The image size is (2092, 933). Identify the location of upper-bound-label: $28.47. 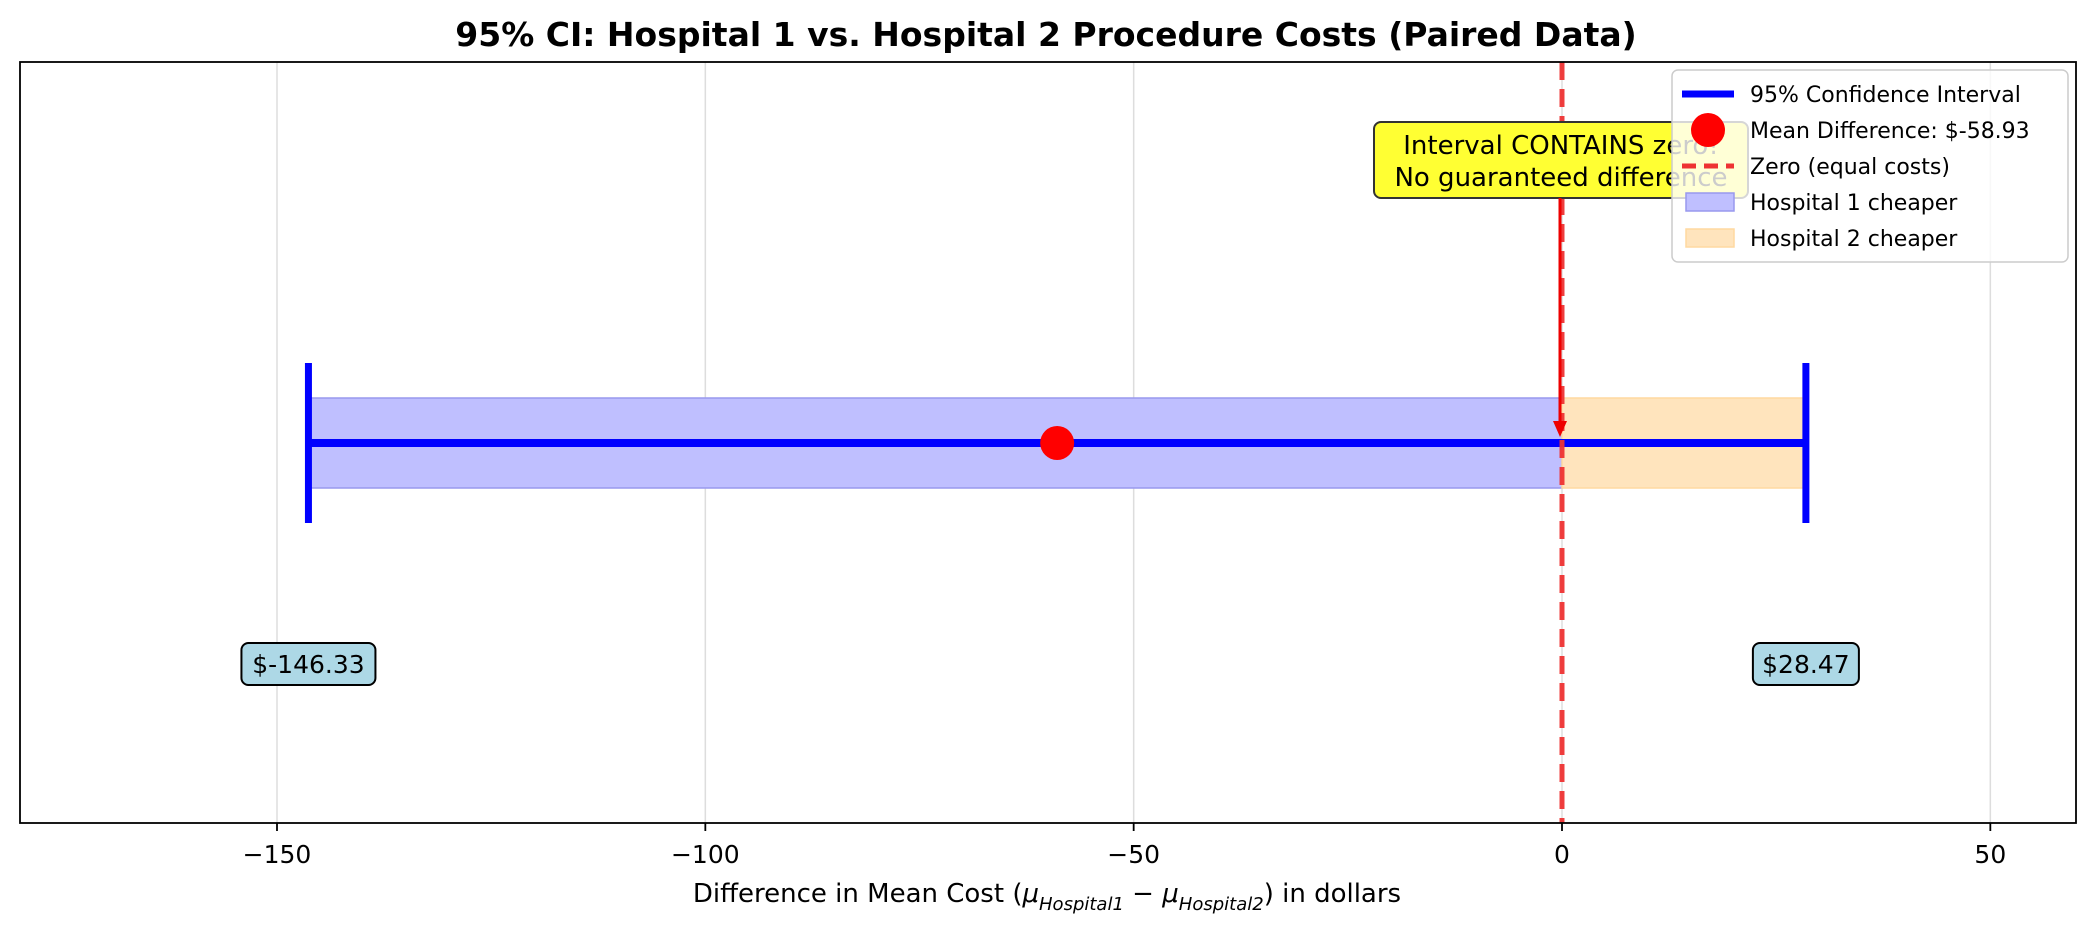
(1805, 664).